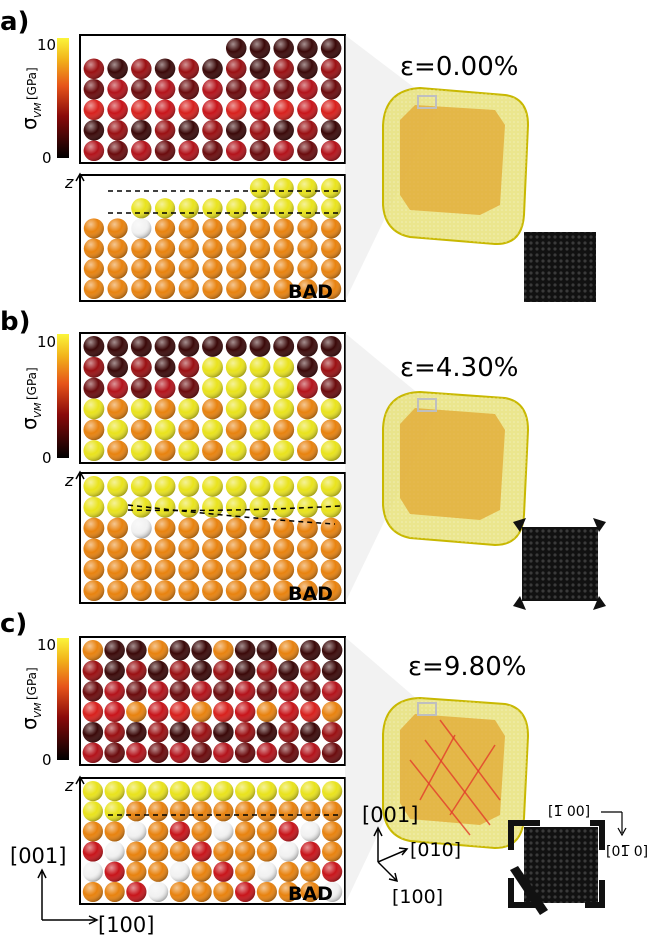 The height and width of the screenshot is (937, 651). I want to click on stress-atom-view, so click(212, 99).